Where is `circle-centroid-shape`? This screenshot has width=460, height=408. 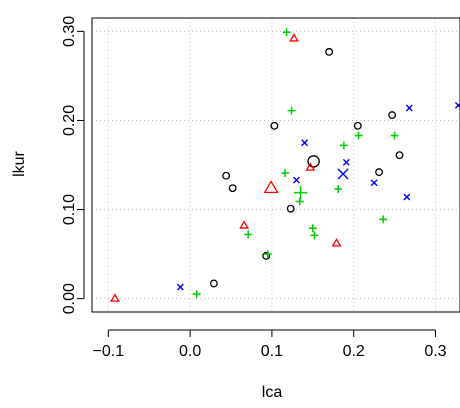
circle-centroid-shape is located at coordinates (313, 161).